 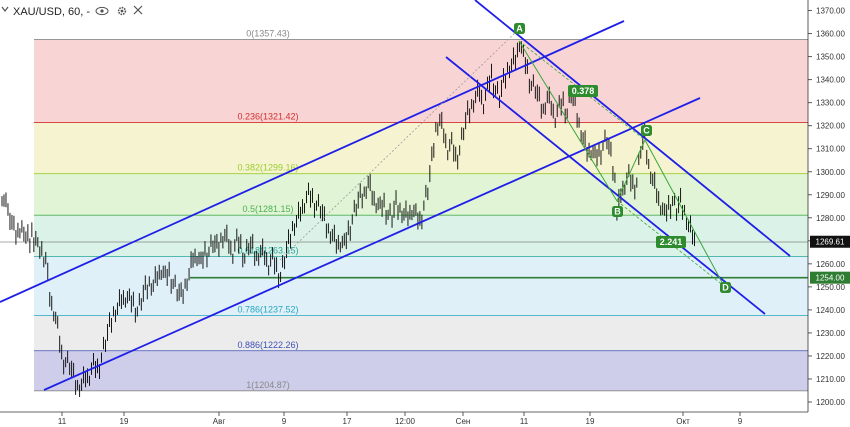 What do you see at coordinates (830, 80) in the screenshot?
I see `price-tick-label: 1340.00` at bounding box center [830, 80].